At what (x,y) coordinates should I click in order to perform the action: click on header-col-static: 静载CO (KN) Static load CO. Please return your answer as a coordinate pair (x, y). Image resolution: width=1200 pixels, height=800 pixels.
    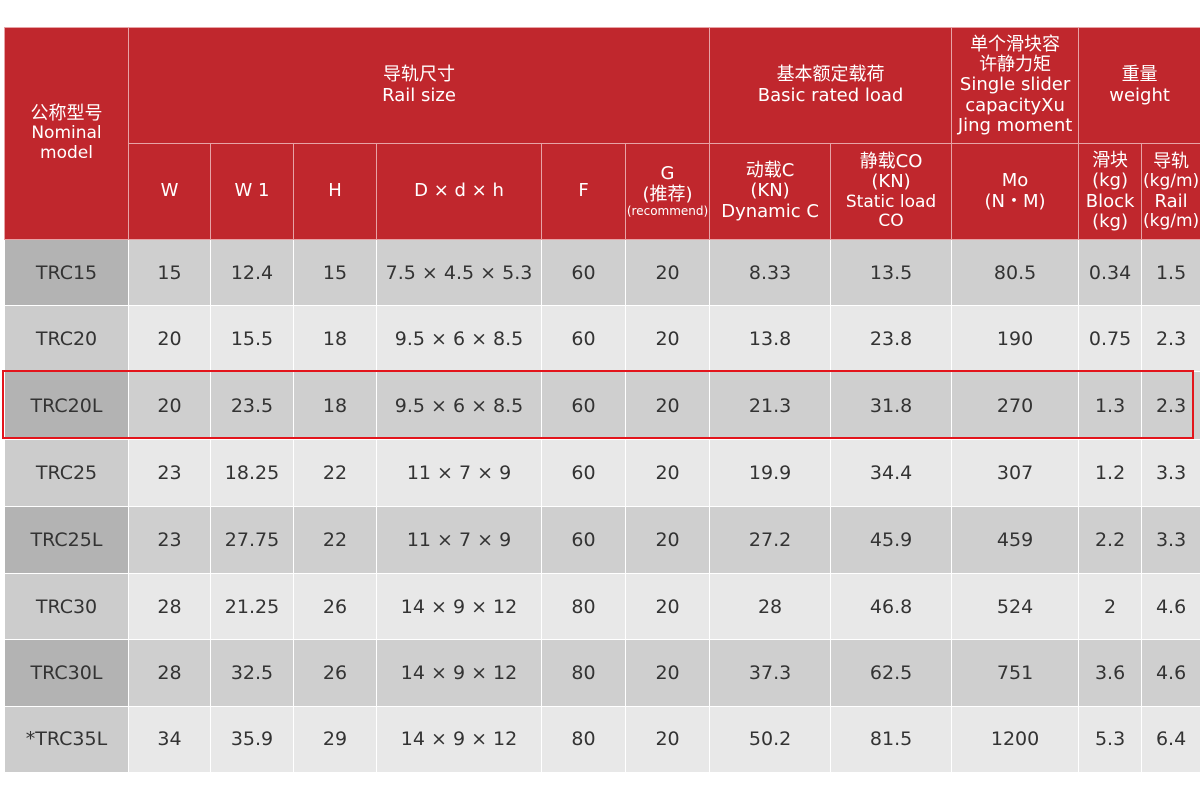
    Looking at the image, I should click on (891, 191).